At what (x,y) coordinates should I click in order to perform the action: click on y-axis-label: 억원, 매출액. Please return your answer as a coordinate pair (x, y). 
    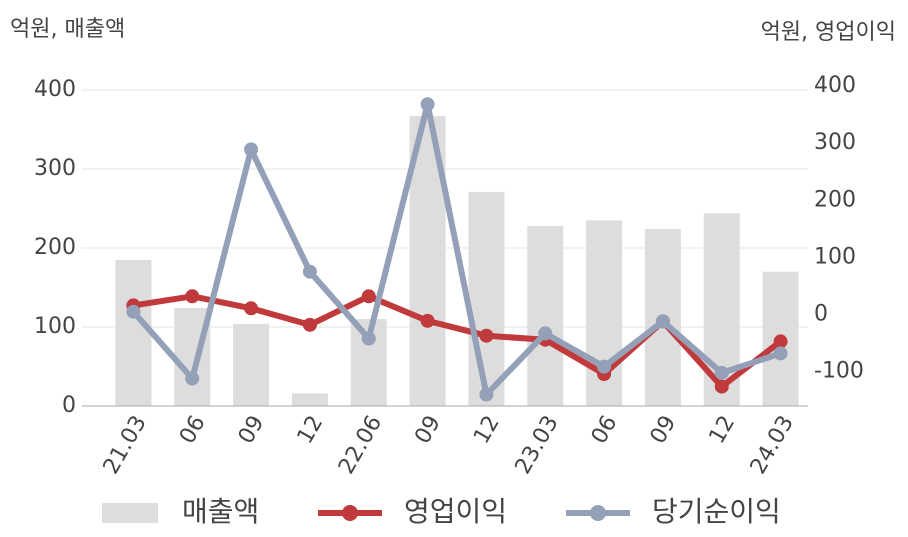
    Looking at the image, I should click on (67, 29).